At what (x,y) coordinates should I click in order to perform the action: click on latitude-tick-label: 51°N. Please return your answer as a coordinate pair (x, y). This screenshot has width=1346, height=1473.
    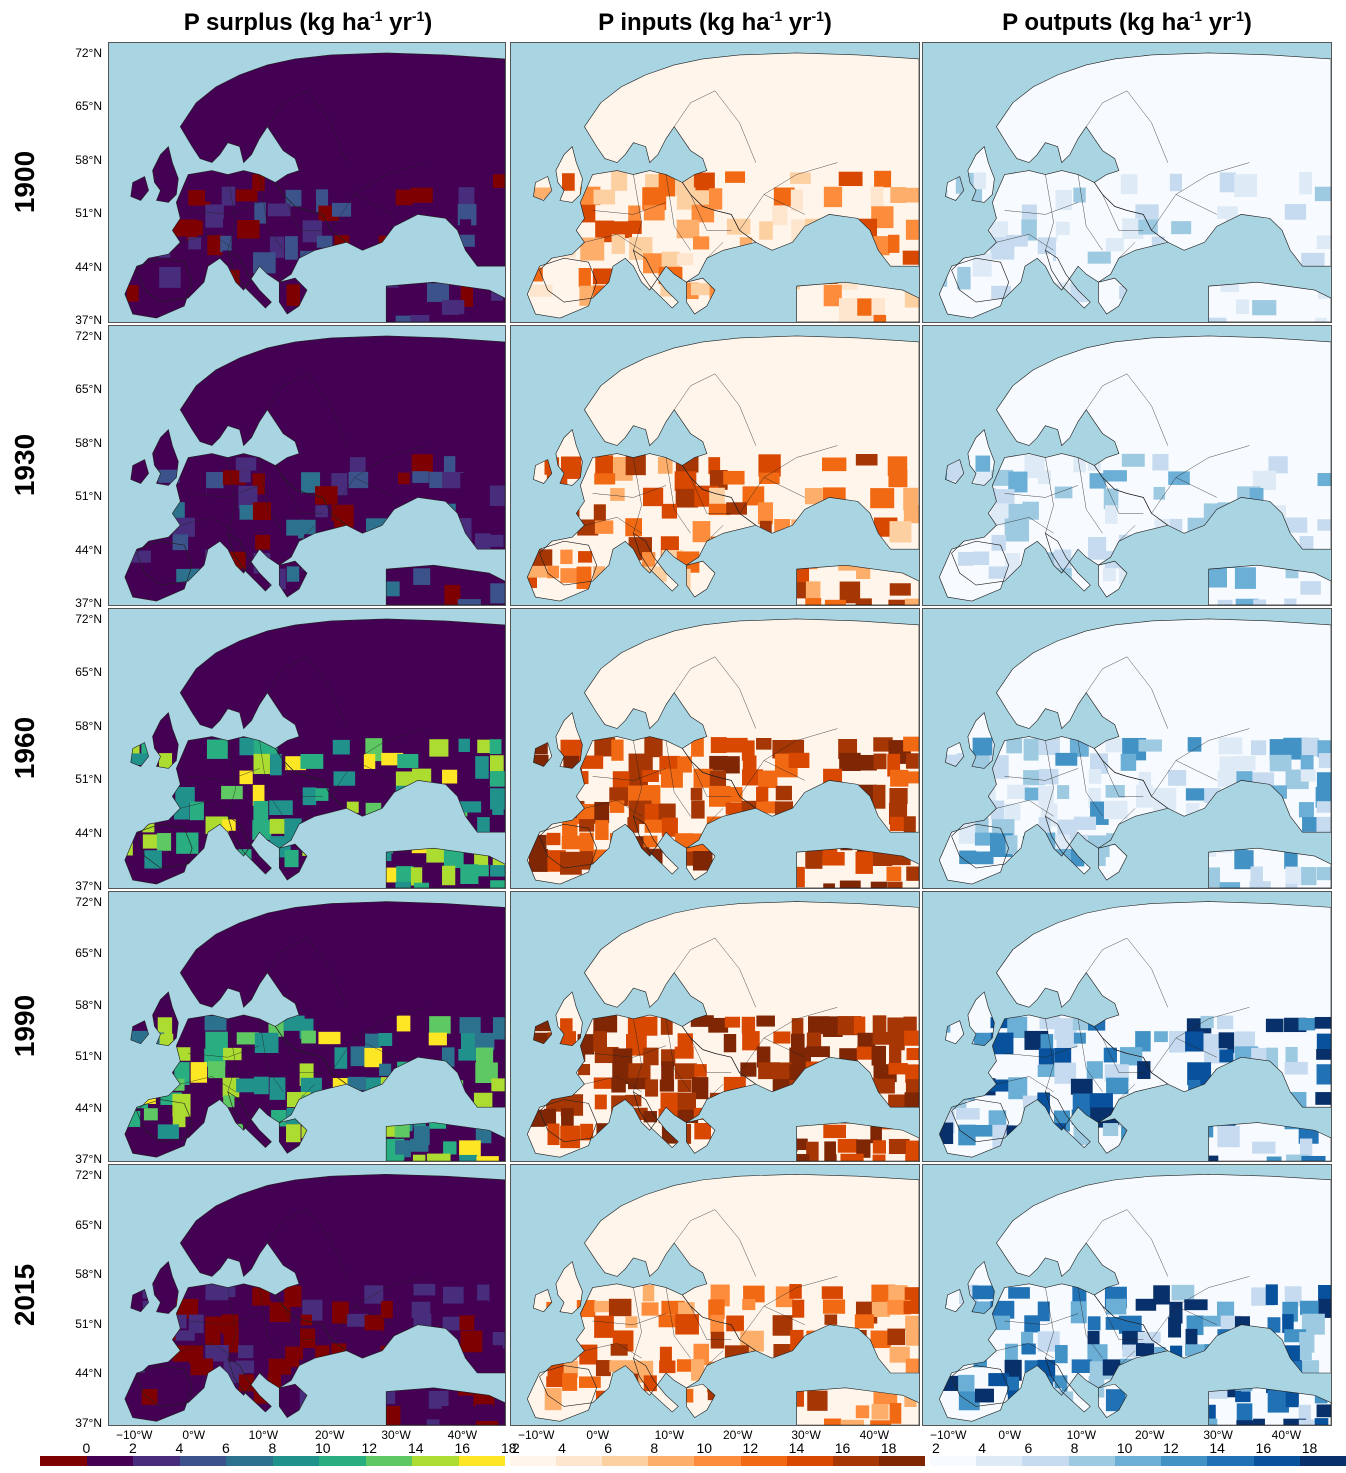
    Looking at the image, I should click on (88, 1323).